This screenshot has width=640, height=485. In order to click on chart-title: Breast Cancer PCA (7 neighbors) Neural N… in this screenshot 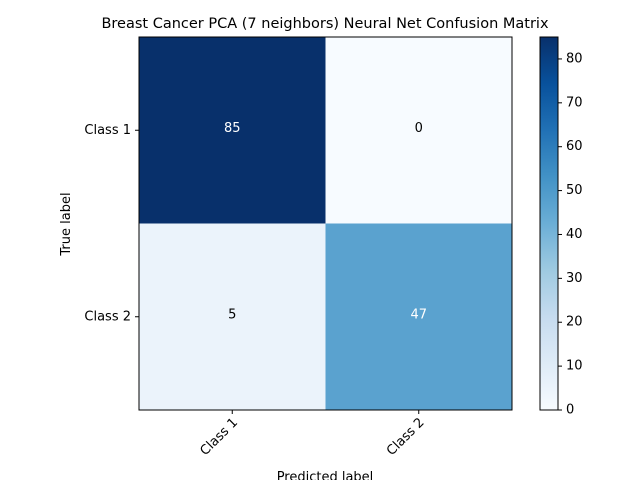, I will do `click(324, 24)`.